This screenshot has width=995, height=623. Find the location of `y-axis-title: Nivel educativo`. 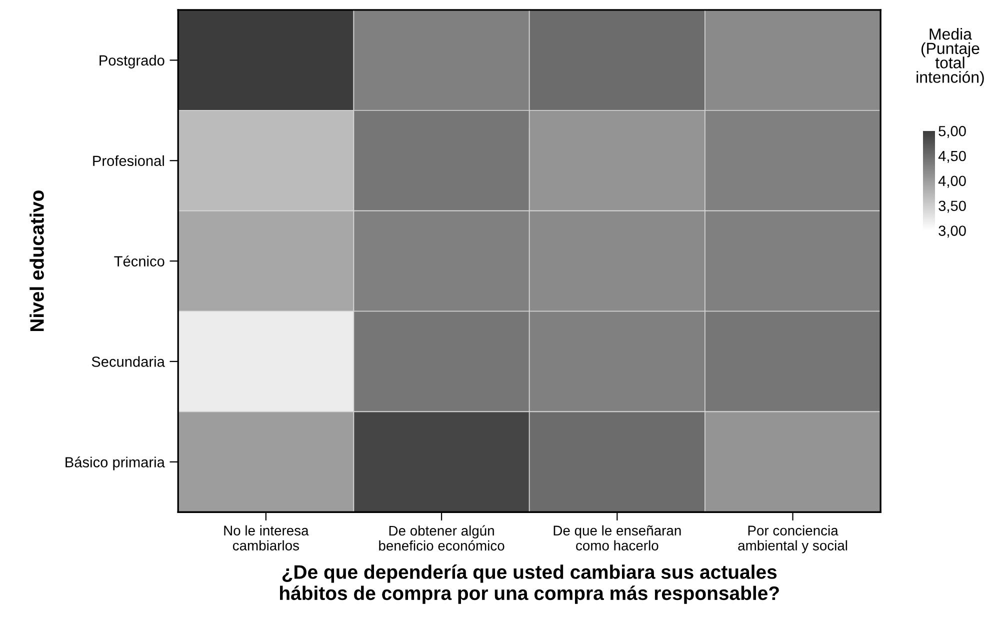

y-axis-title: Nivel educativo is located at coordinates (37, 261).